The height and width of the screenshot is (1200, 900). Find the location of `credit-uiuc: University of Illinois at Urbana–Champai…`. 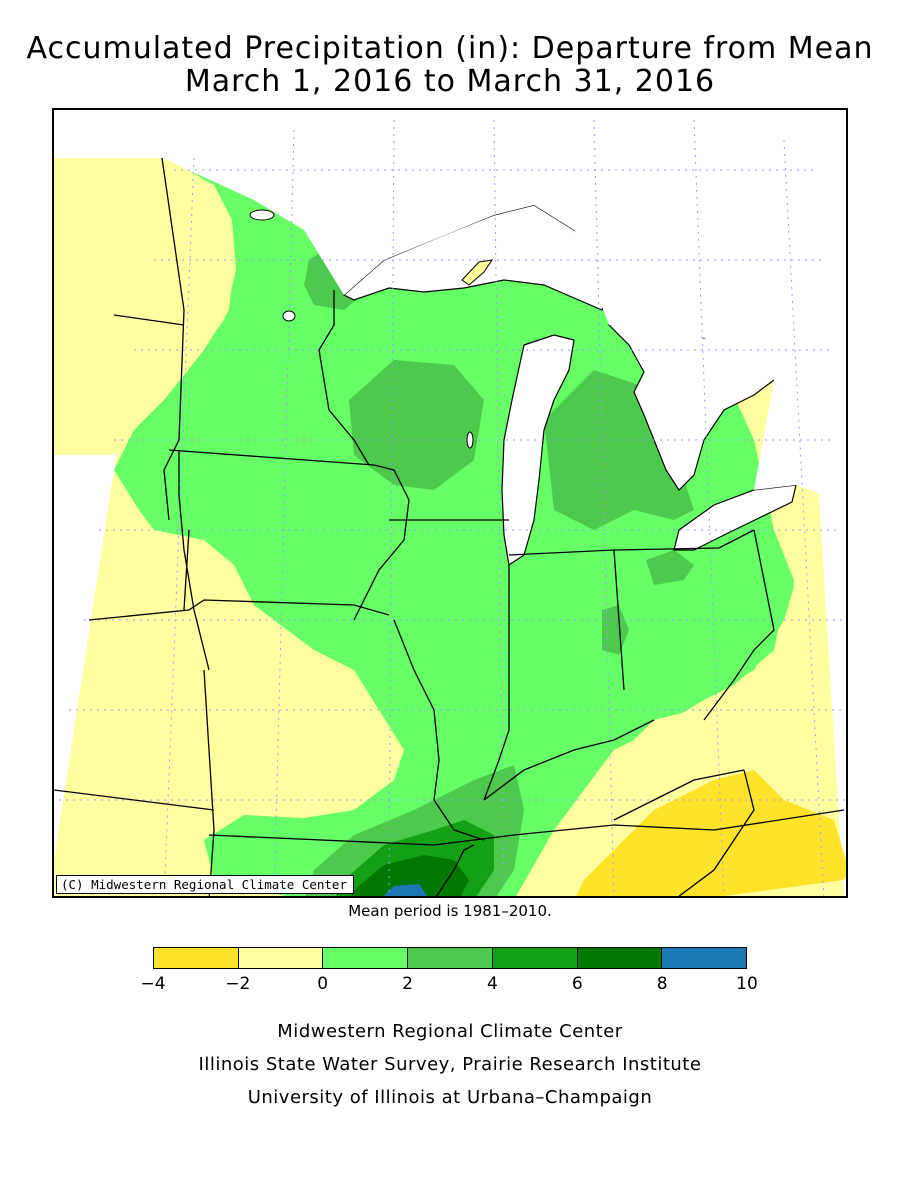

credit-uiuc: University of Illinois at Urbana–Champai… is located at coordinates (450, 1097).